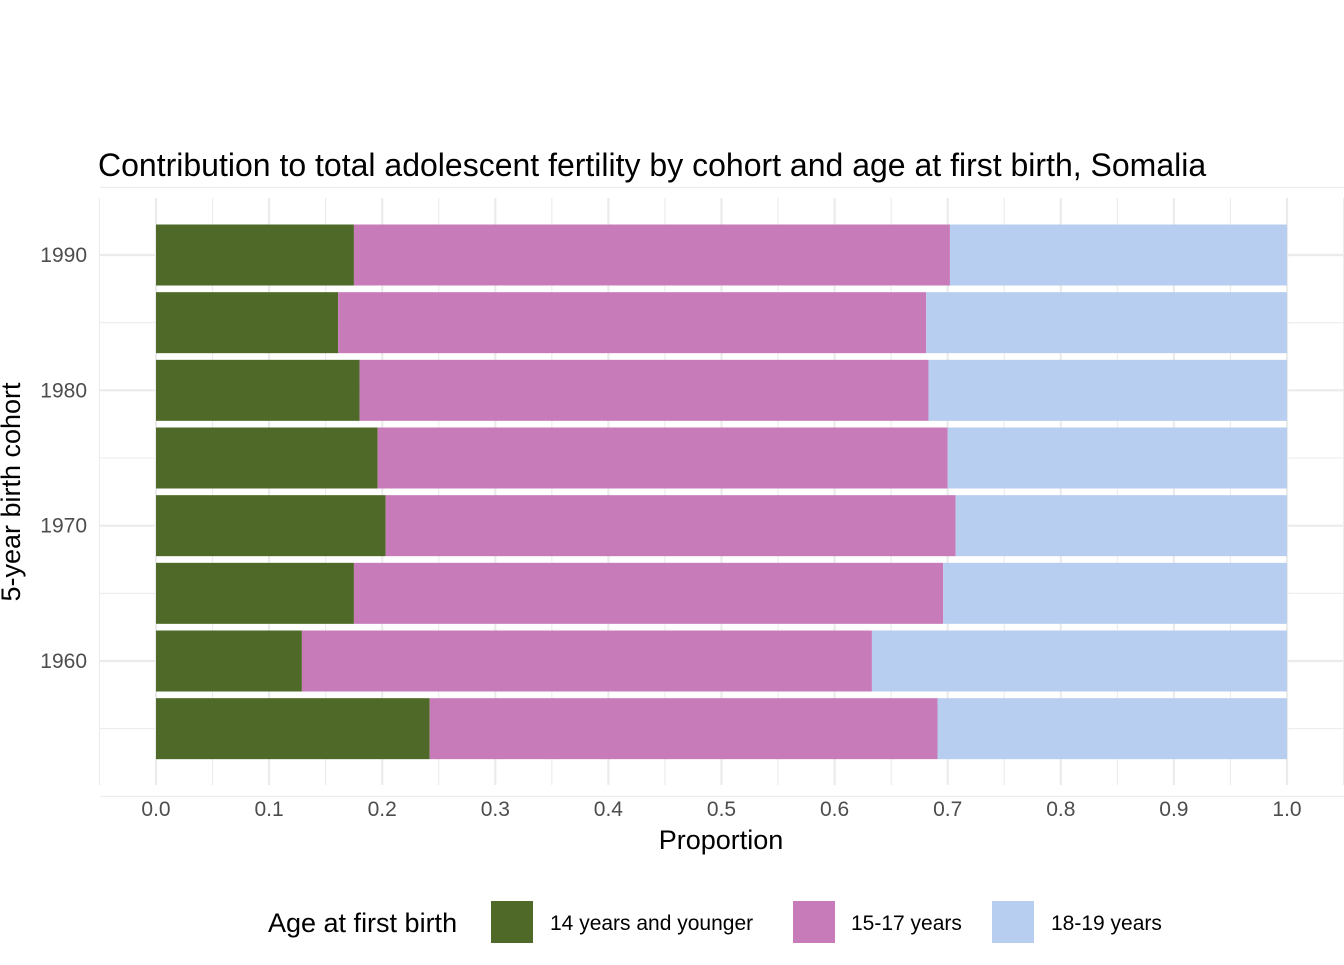 Image resolution: width=1344 pixels, height=965 pixels. I want to click on x-tick-label: 0.1, so click(268, 809).